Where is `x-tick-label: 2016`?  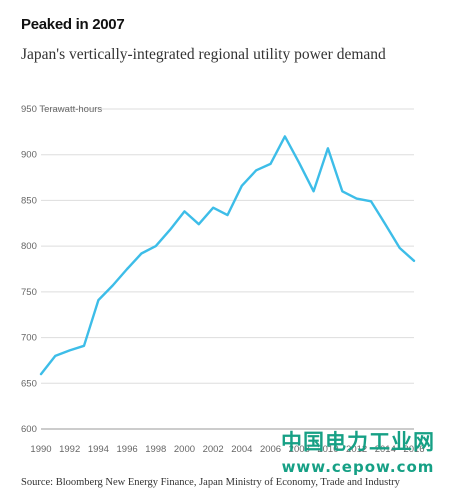
x-tick-label: 2016 is located at coordinates (413, 449).